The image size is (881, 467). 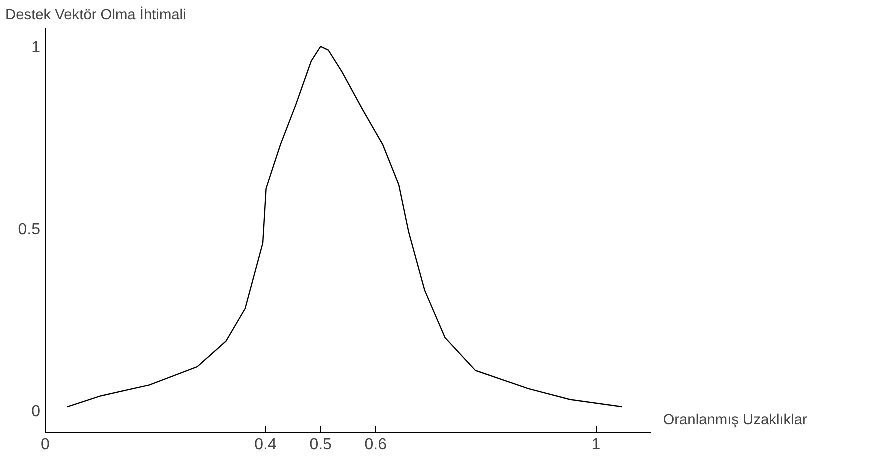 I want to click on x-tick-label: 0.6, so click(x=376, y=445).